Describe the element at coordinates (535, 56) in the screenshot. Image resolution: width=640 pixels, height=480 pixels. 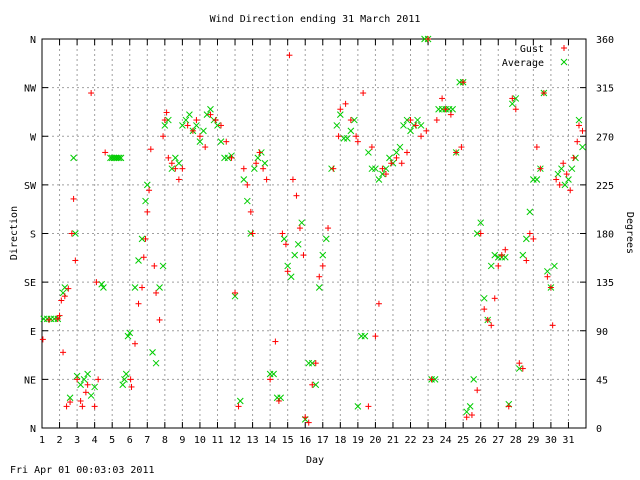
I see `legend: Gust Average` at that location.